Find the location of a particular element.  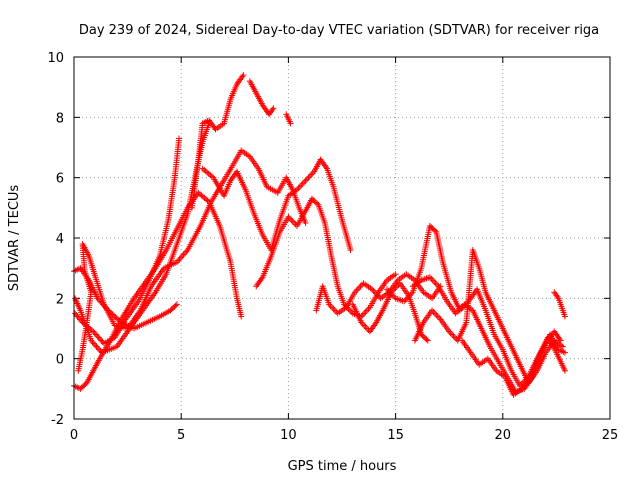

x-tick-label: 15 is located at coordinates (395, 435).